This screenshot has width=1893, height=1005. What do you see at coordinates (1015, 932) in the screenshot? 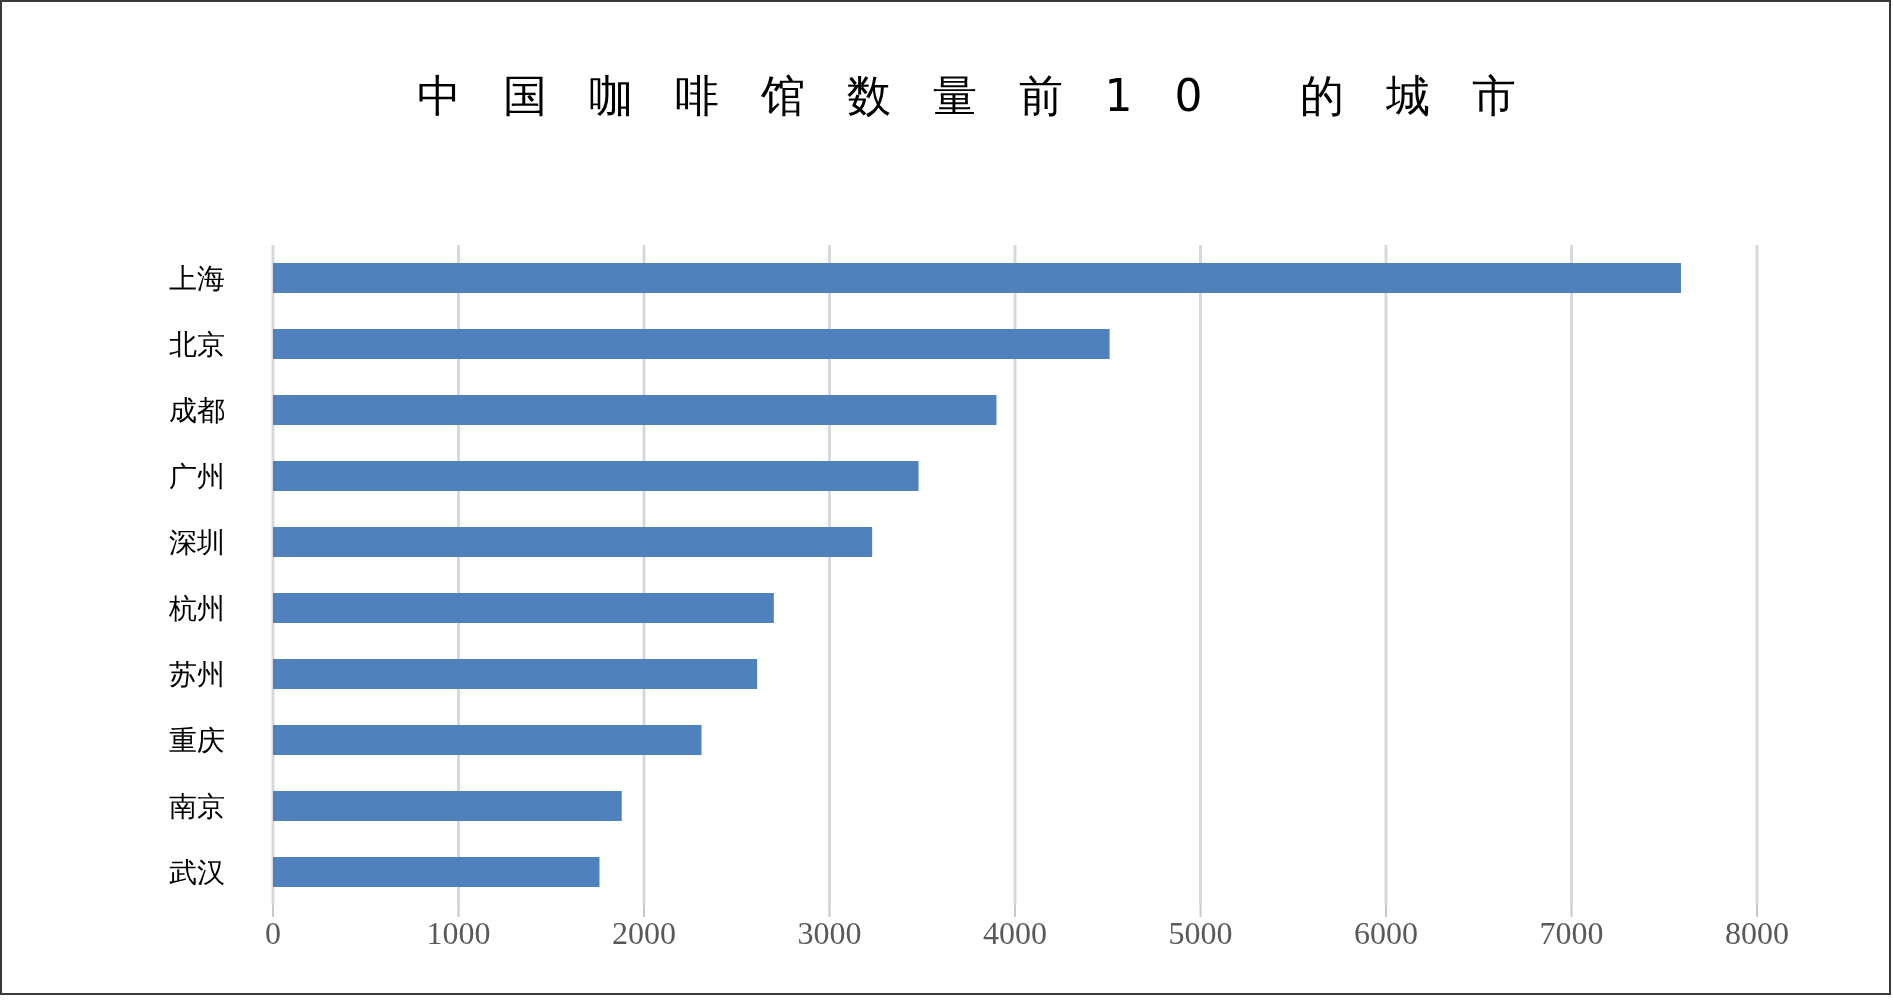
I see `x-tick-label: 4000` at bounding box center [1015, 932].